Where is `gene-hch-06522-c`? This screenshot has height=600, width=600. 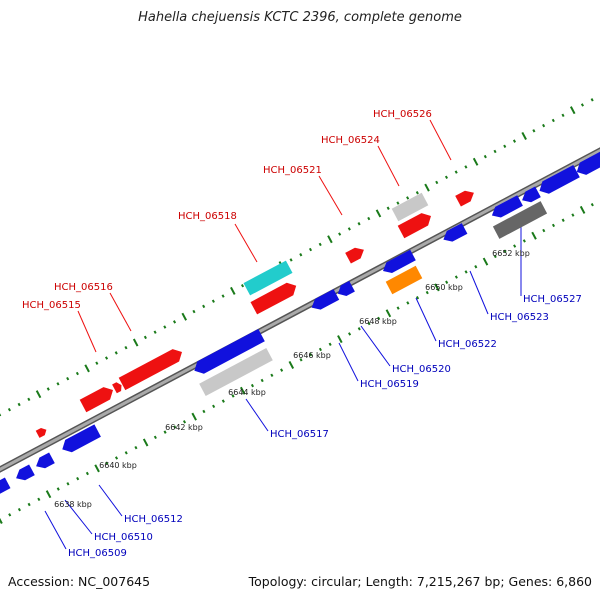
gene-hch-06522-c is located at coordinates (455, 232).